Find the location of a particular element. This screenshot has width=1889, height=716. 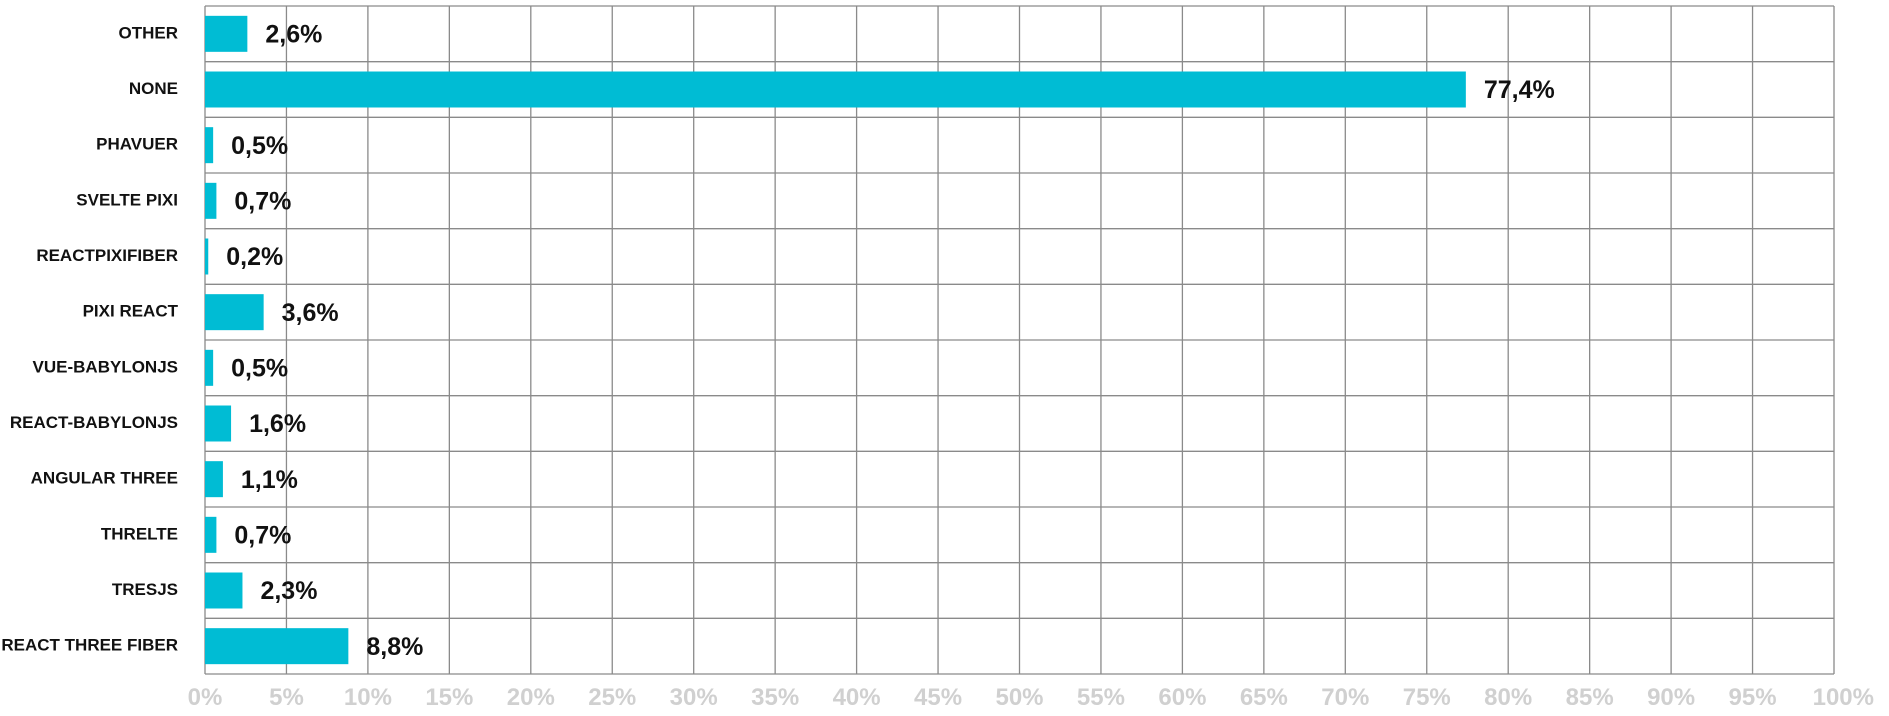

value-label-pixi-react: 3,6% is located at coordinates (310, 313).